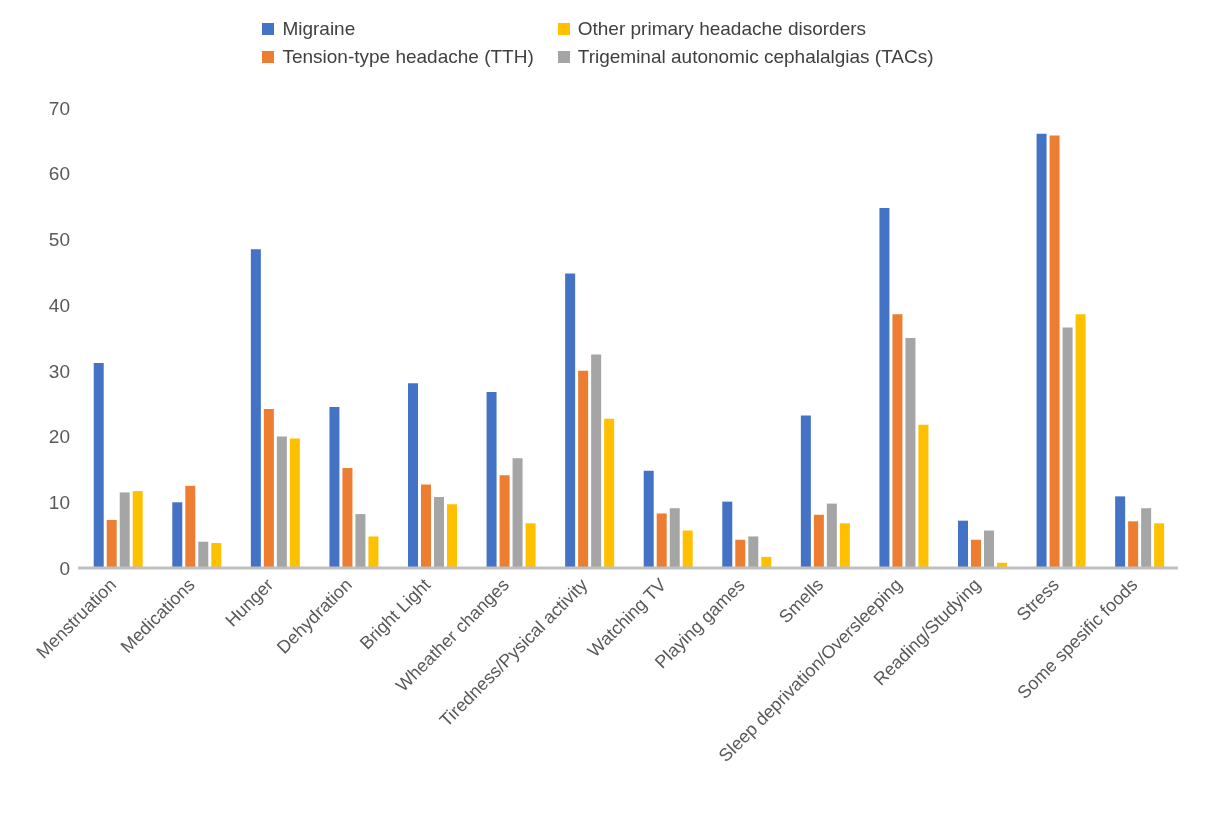 This screenshot has height=834, width=1215. What do you see at coordinates (59, 108) in the screenshot?
I see `y-tick-label: 70` at bounding box center [59, 108].